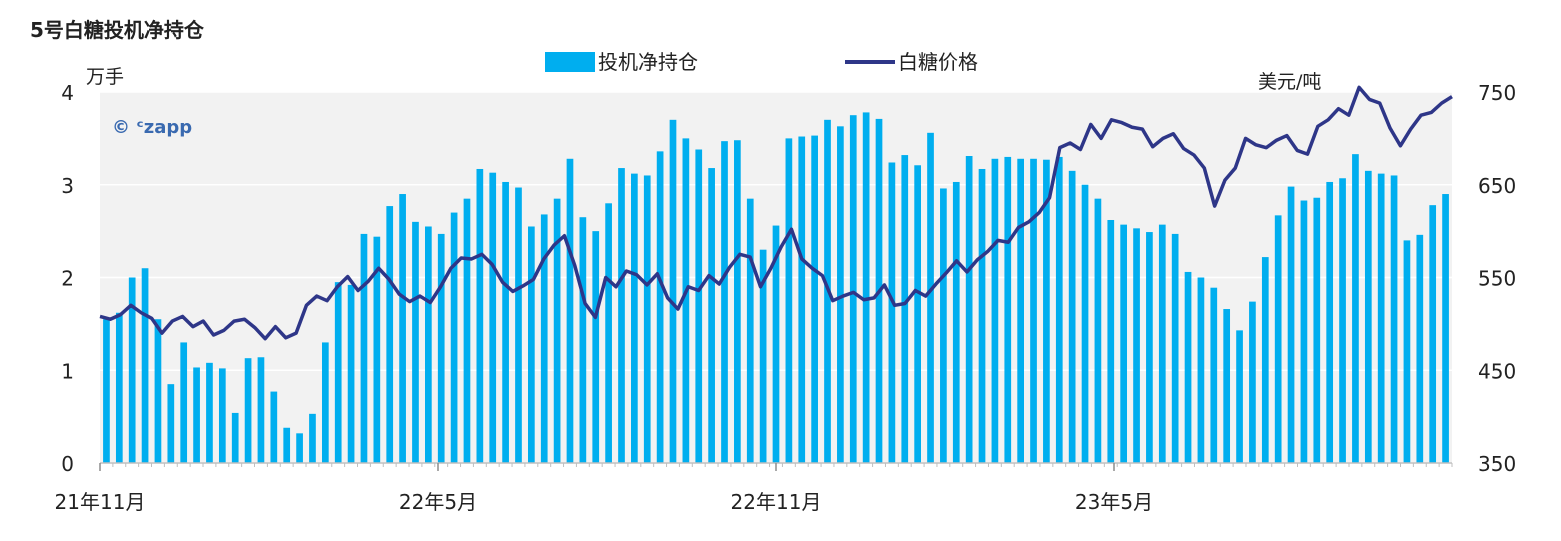 The width and height of the screenshot is (1561, 541). Describe the element at coordinates (100, 502) in the screenshot. I see `x-tick-label: 21年11月` at that location.